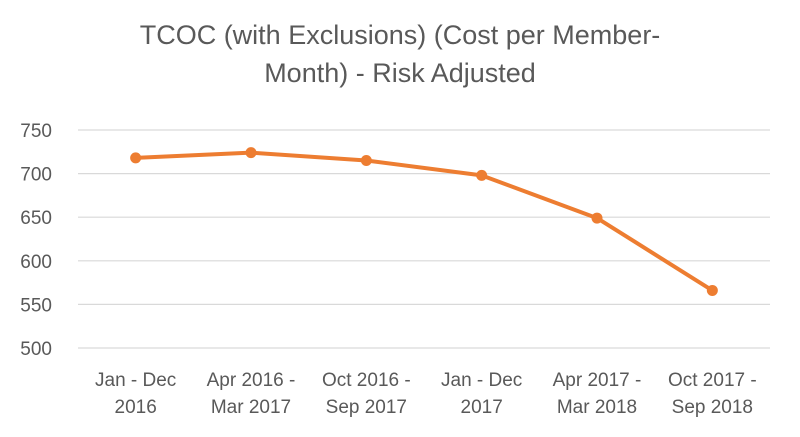 The width and height of the screenshot is (800, 437). Describe the element at coordinates (597, 380) in the screenshot. I see `x-tick-label: Apr 2017 -` at that location.